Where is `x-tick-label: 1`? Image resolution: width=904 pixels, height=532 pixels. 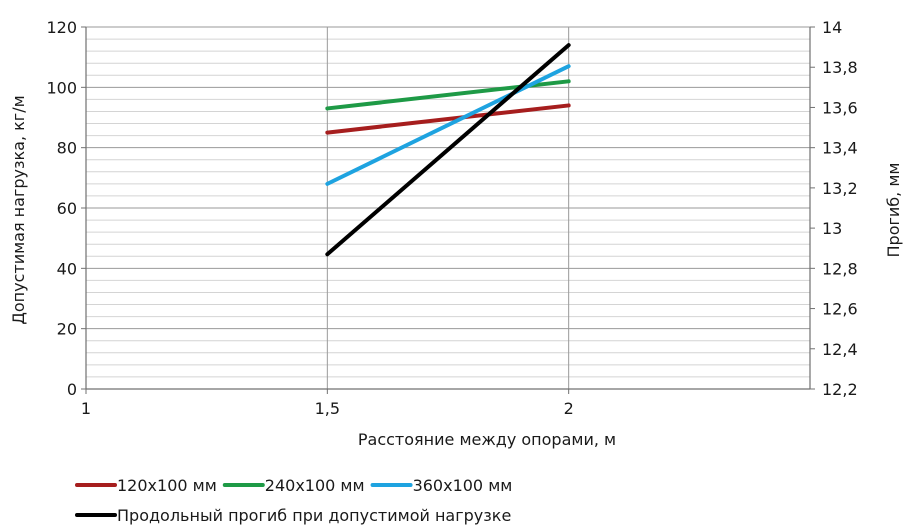
x-tick-label: 1 is located at coordinates (86, 408).